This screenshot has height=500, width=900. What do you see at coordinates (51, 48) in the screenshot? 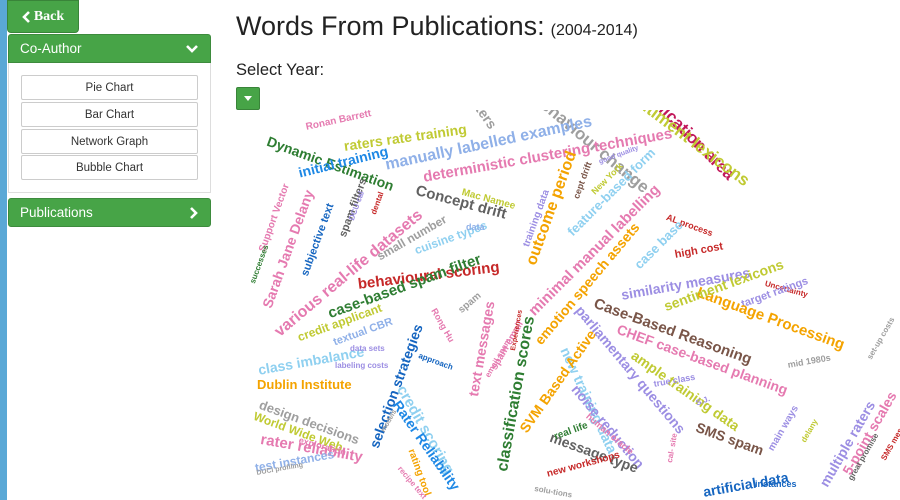
I see `coauthor-label: Co-Author` at bounding box center [51, 48].